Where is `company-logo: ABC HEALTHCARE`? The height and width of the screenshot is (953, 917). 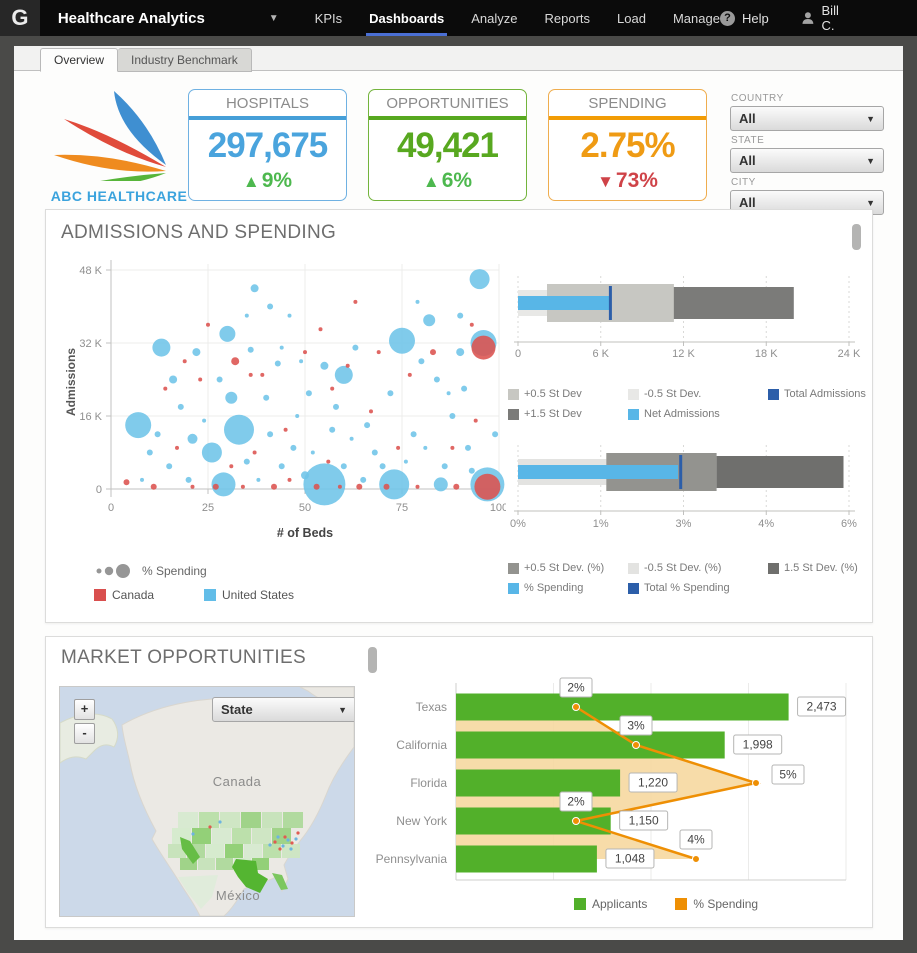 company-logo: ABC HEALTHCARE is located at coordinates (119, 145).